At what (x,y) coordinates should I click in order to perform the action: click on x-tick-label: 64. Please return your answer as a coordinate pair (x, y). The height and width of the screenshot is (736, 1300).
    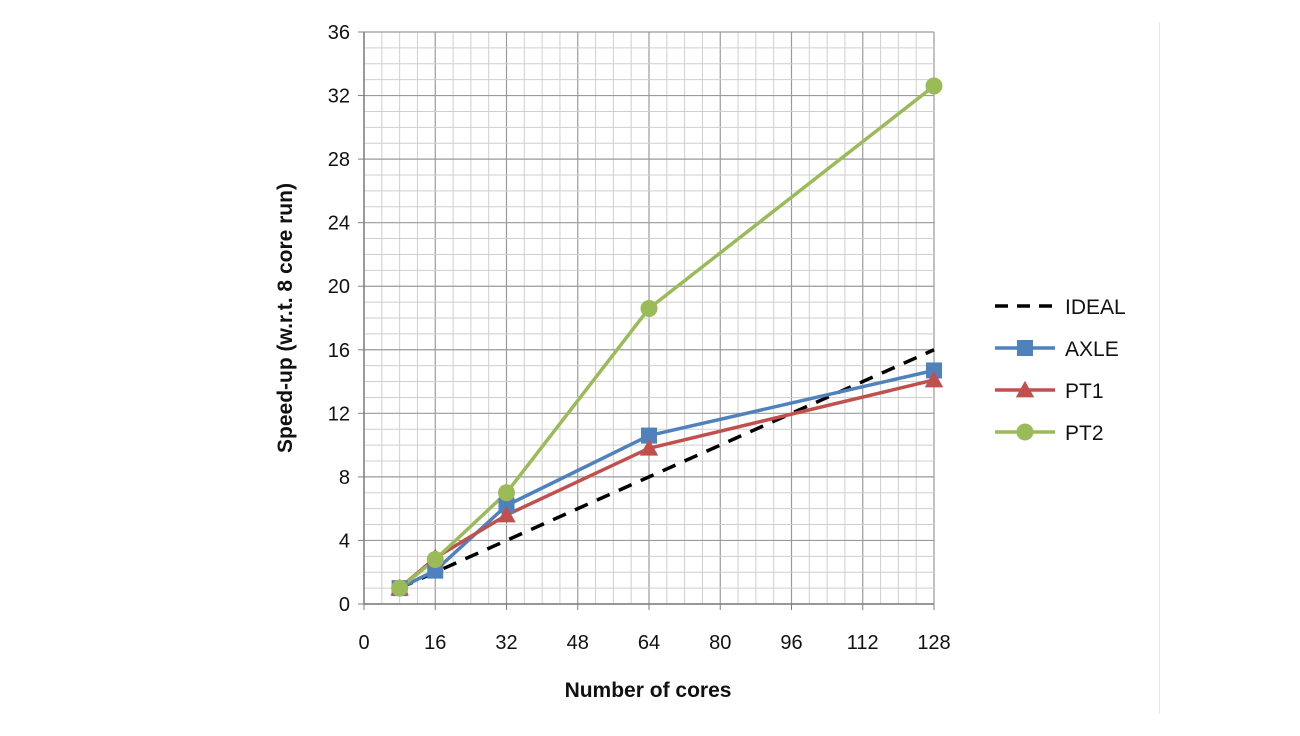
    Looking at the image, I should click on (649, 643).